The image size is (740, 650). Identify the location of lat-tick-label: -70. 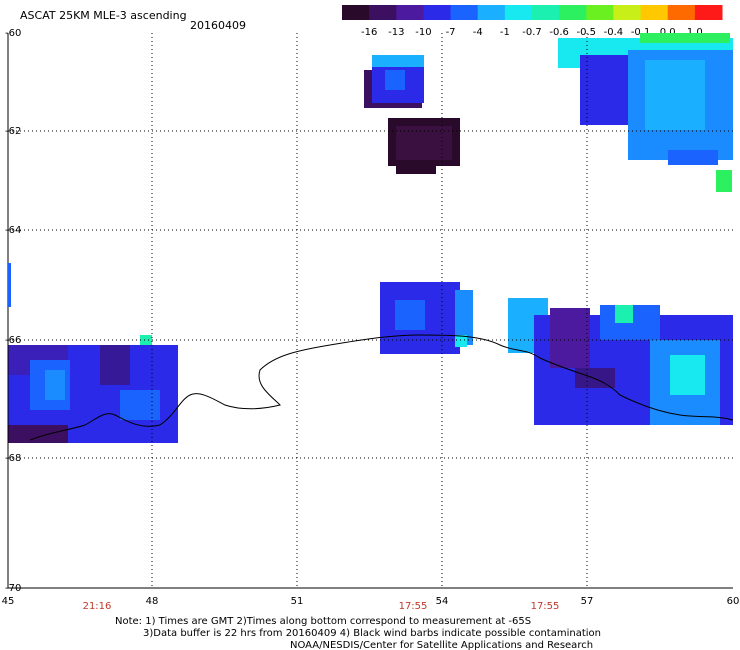
(13, 588).